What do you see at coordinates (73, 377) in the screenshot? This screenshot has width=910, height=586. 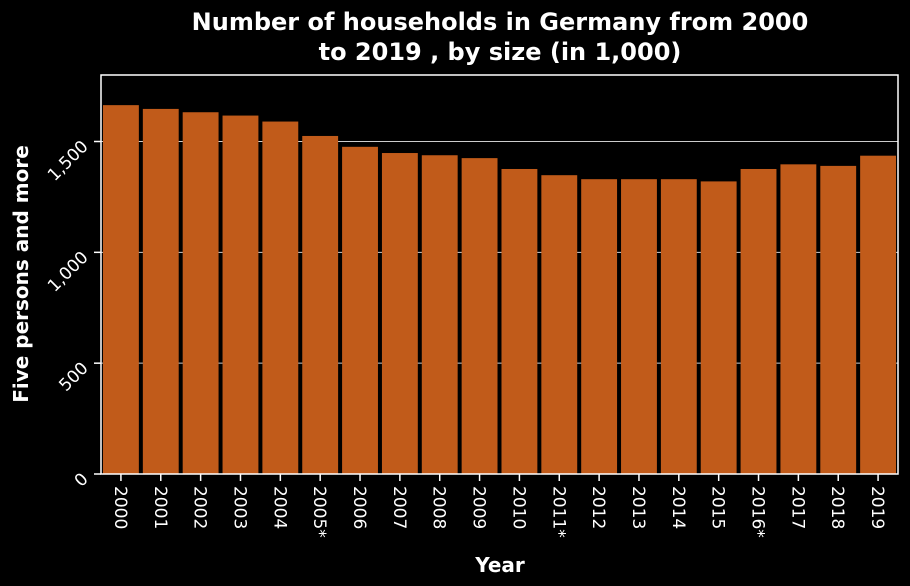 I see `y-tick-label: 500` at bounding box center [73, 377].